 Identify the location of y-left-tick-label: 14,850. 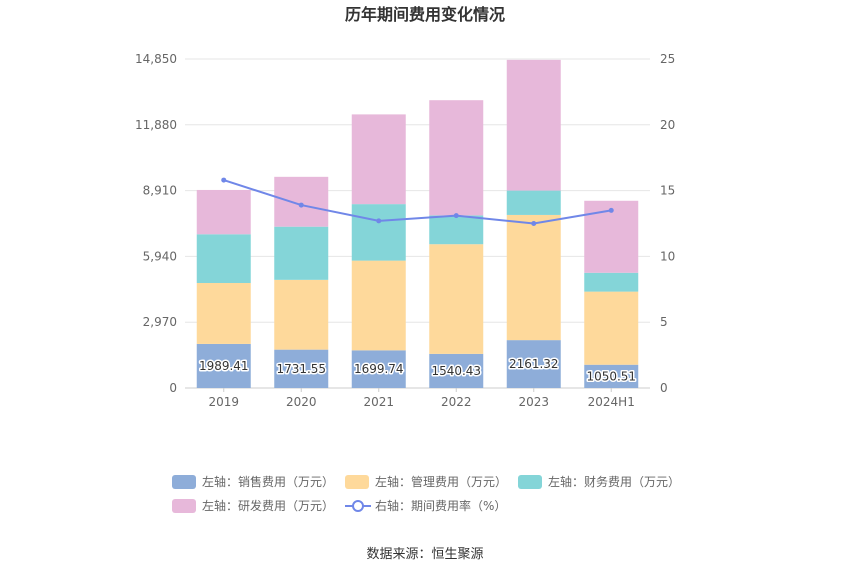
(156, 59).